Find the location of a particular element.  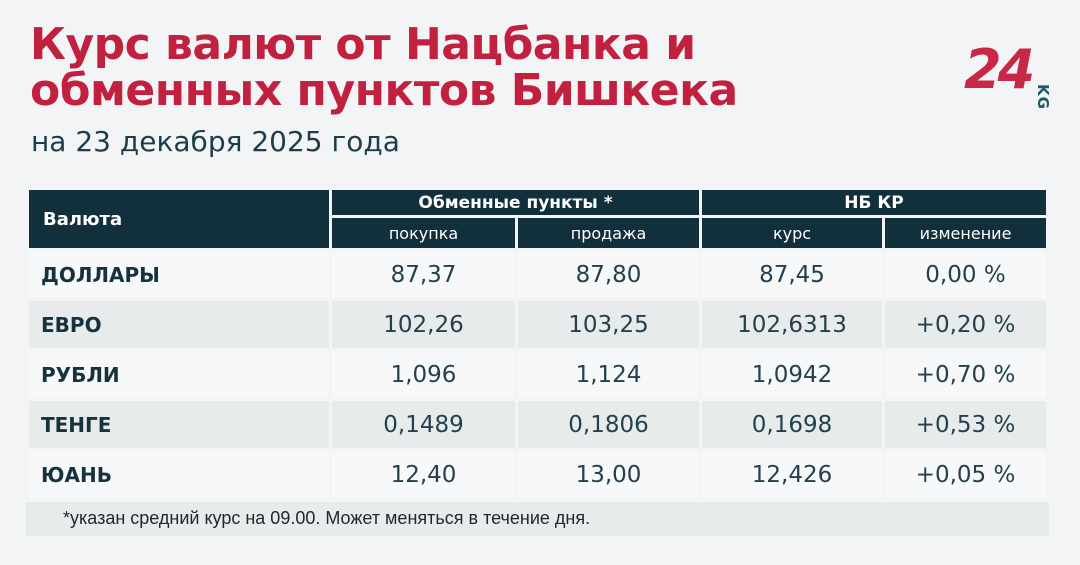

col-group-exchange-points: Обменные пункты * is located at coordinates (515, 203).